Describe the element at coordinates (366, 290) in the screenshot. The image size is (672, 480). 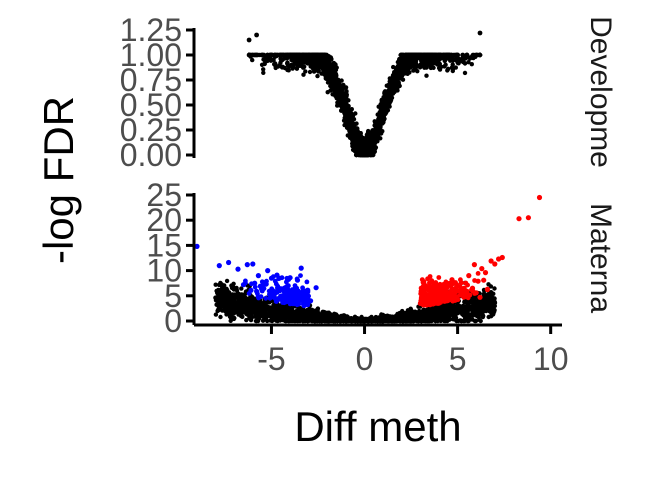
I see `bottom-significant-clusters` at that location.